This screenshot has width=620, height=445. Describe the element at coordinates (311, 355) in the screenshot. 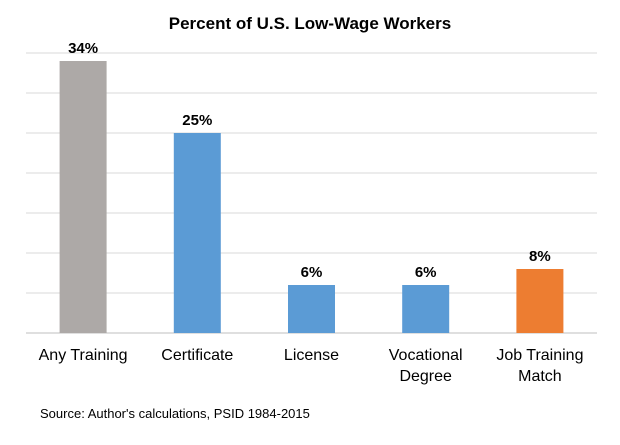

I see `tick-label: License` at that location.